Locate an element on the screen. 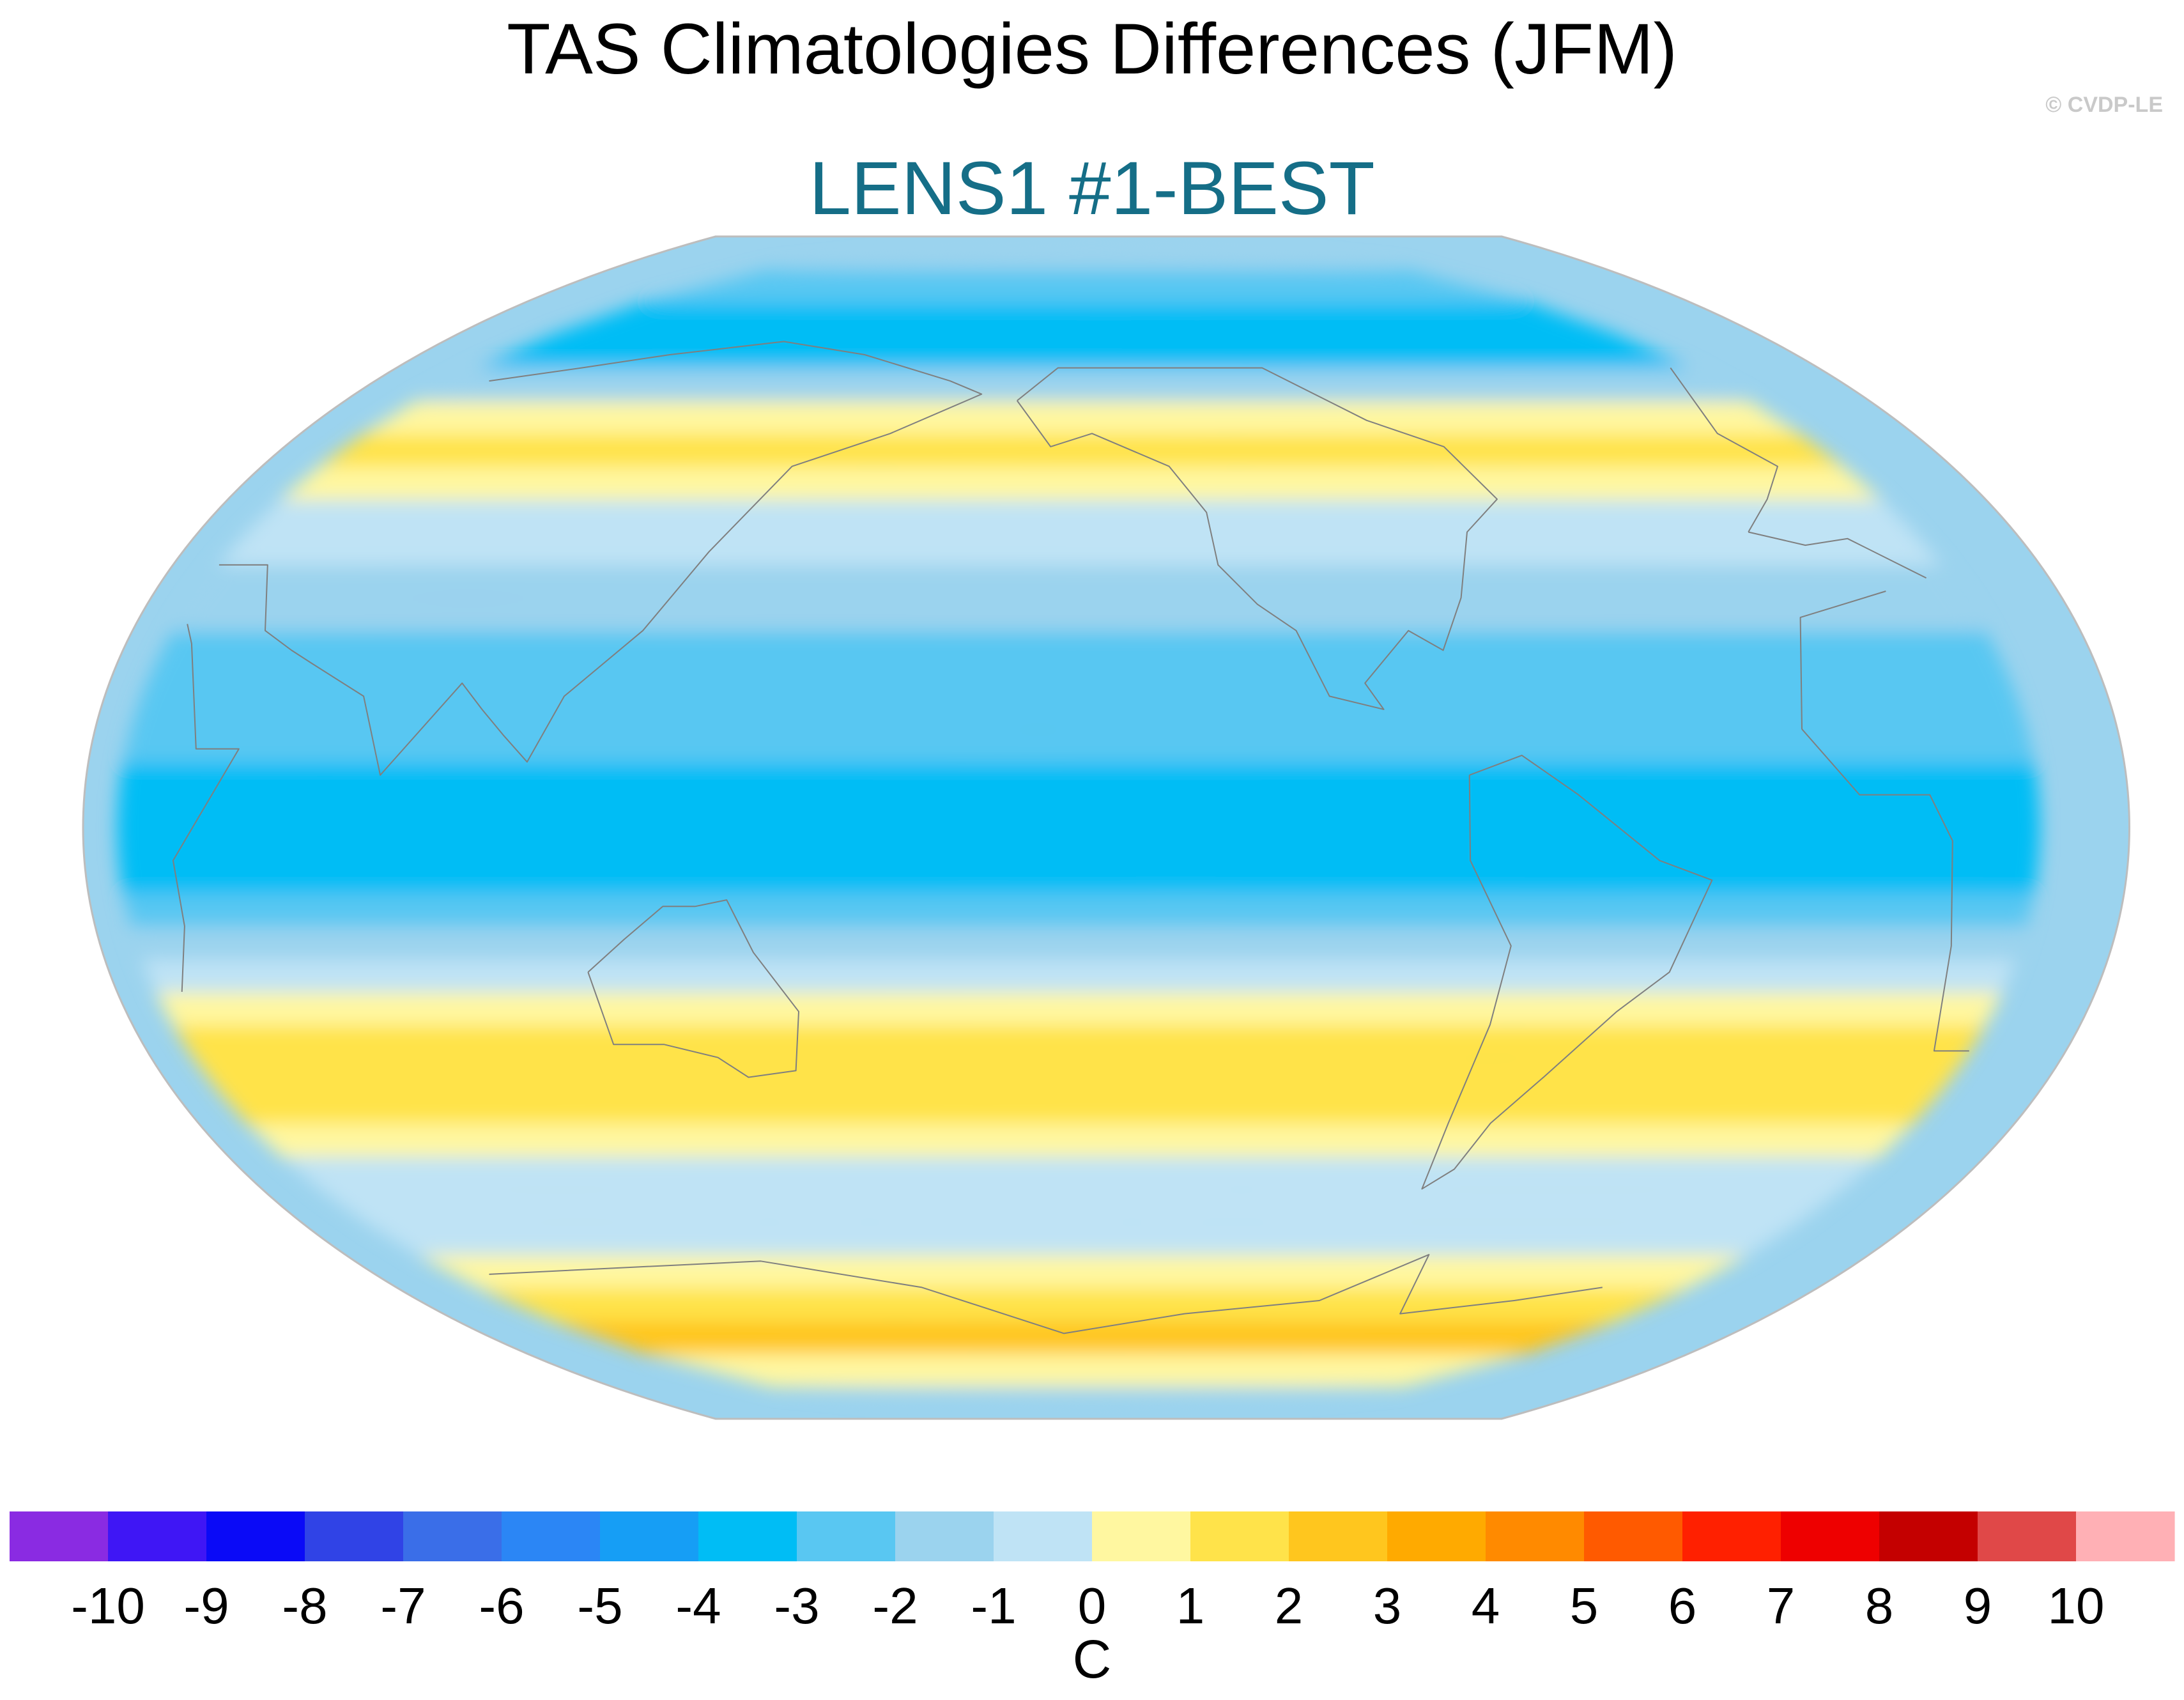 The height and width of the screenshot is (1700, 2184). colorbar-unit-label: C is located at coordinates (1092, 1659).